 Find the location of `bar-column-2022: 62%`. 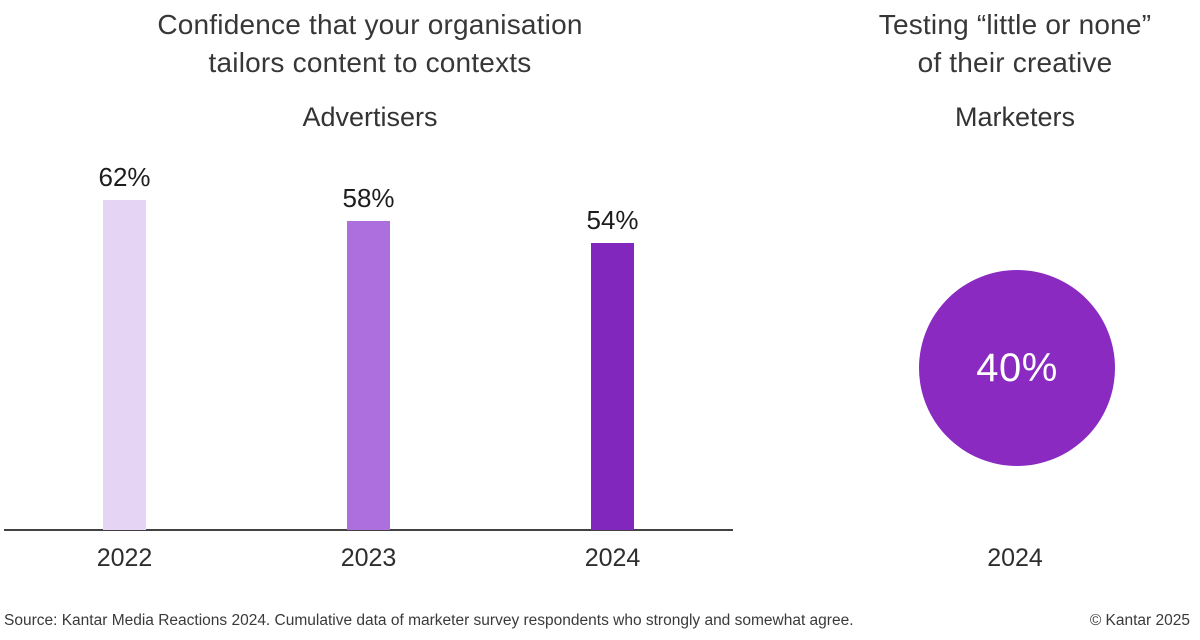

bar-column-2022: 62% is located at coordinates (124, 346).